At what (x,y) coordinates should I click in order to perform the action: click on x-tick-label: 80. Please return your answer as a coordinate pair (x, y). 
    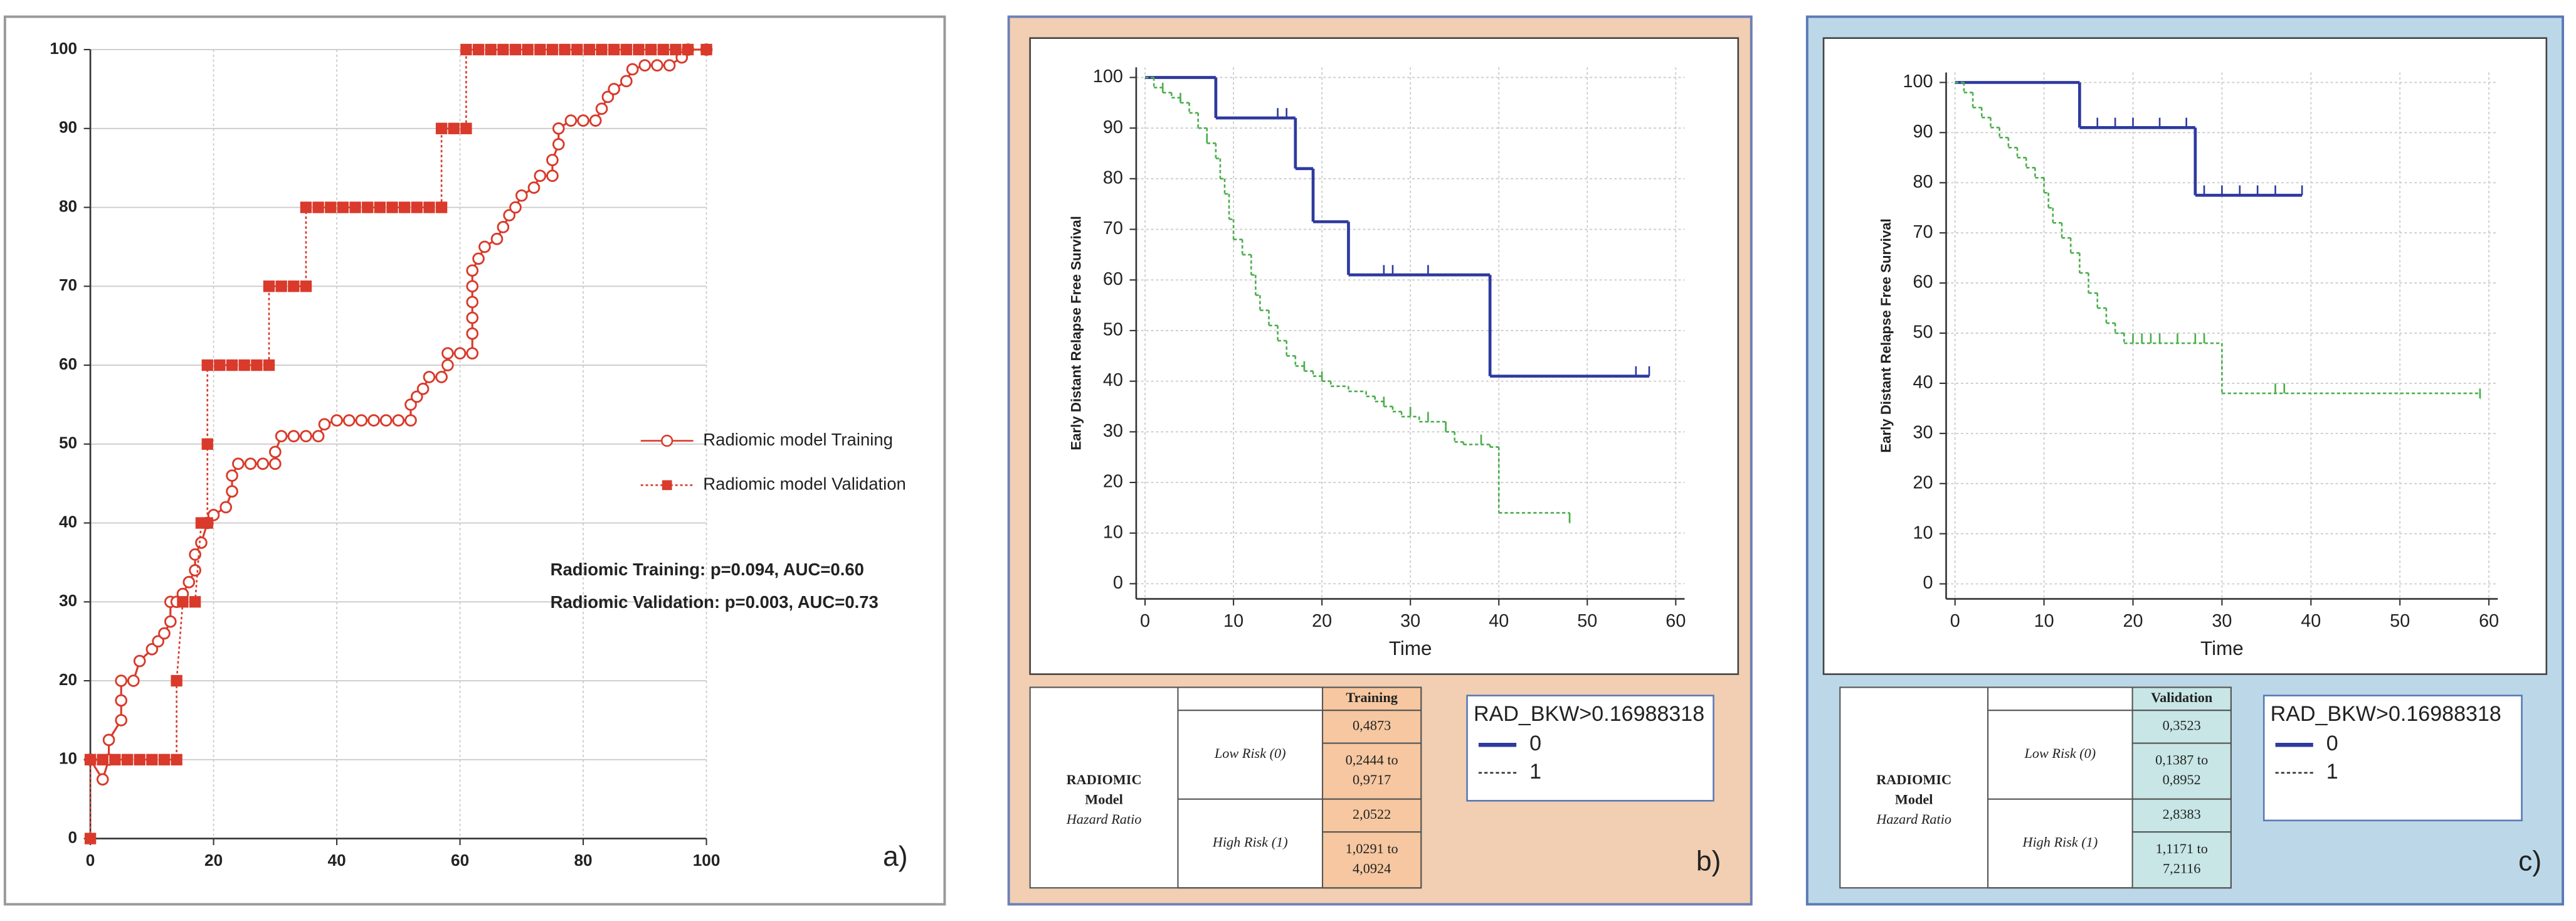
    Looking at the image, I should click on (583, 860).